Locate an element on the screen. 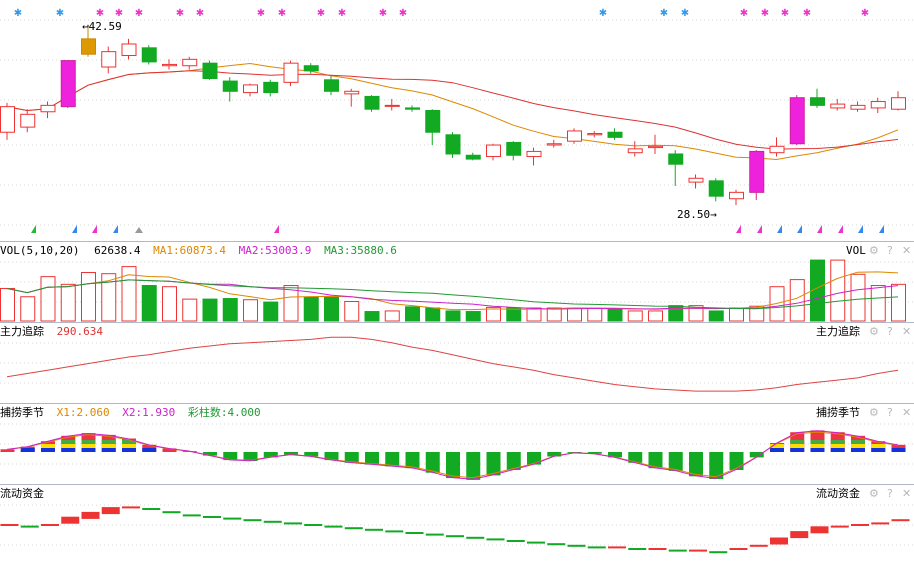 This screenshot has height=568, width=914. zhuli-help-icon: ? is located at coordinates (890, 331).